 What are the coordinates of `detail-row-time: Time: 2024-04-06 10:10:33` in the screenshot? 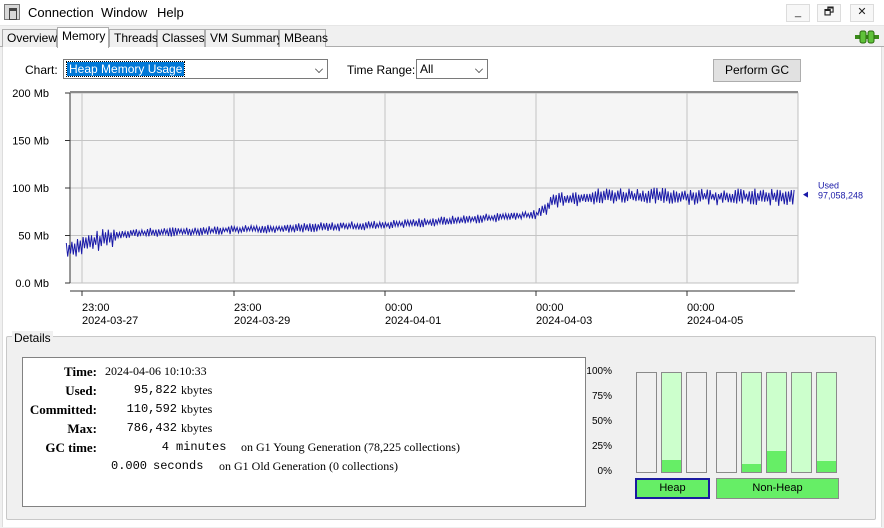 It's located at (303, 373).